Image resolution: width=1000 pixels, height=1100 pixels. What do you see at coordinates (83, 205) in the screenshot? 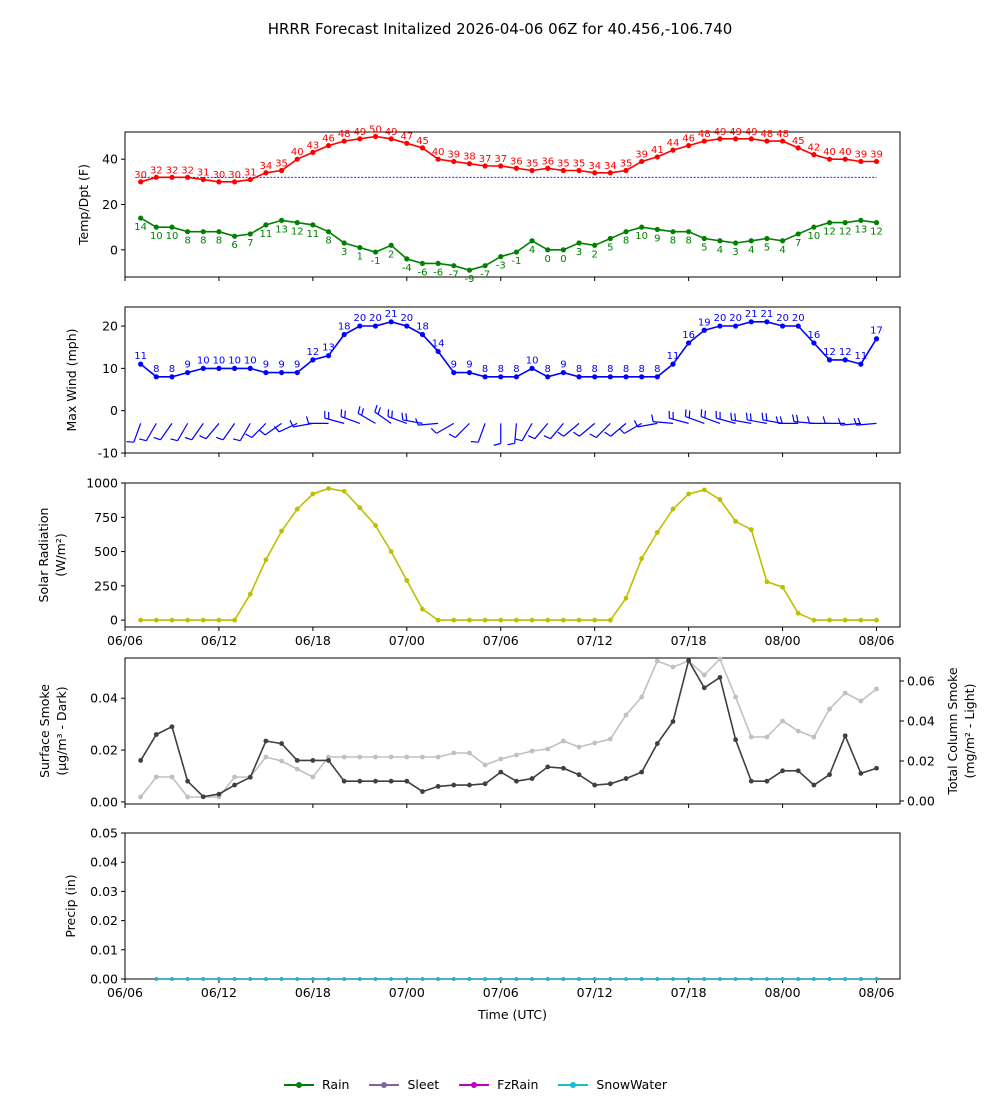
I see `y-axis-label: Temp/Dpt (F)` at bounding box center [83, 205].